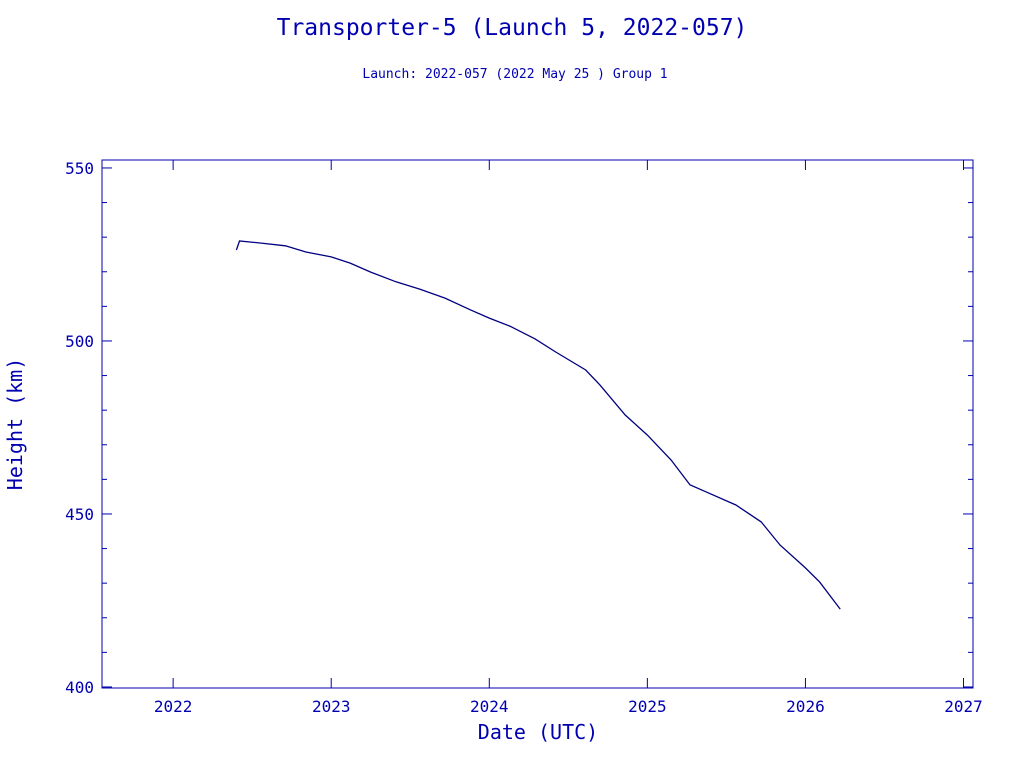 The height and width of the screenshot is (768, 1024). I want to click on y-tick-label: 400, so click(79, 687).